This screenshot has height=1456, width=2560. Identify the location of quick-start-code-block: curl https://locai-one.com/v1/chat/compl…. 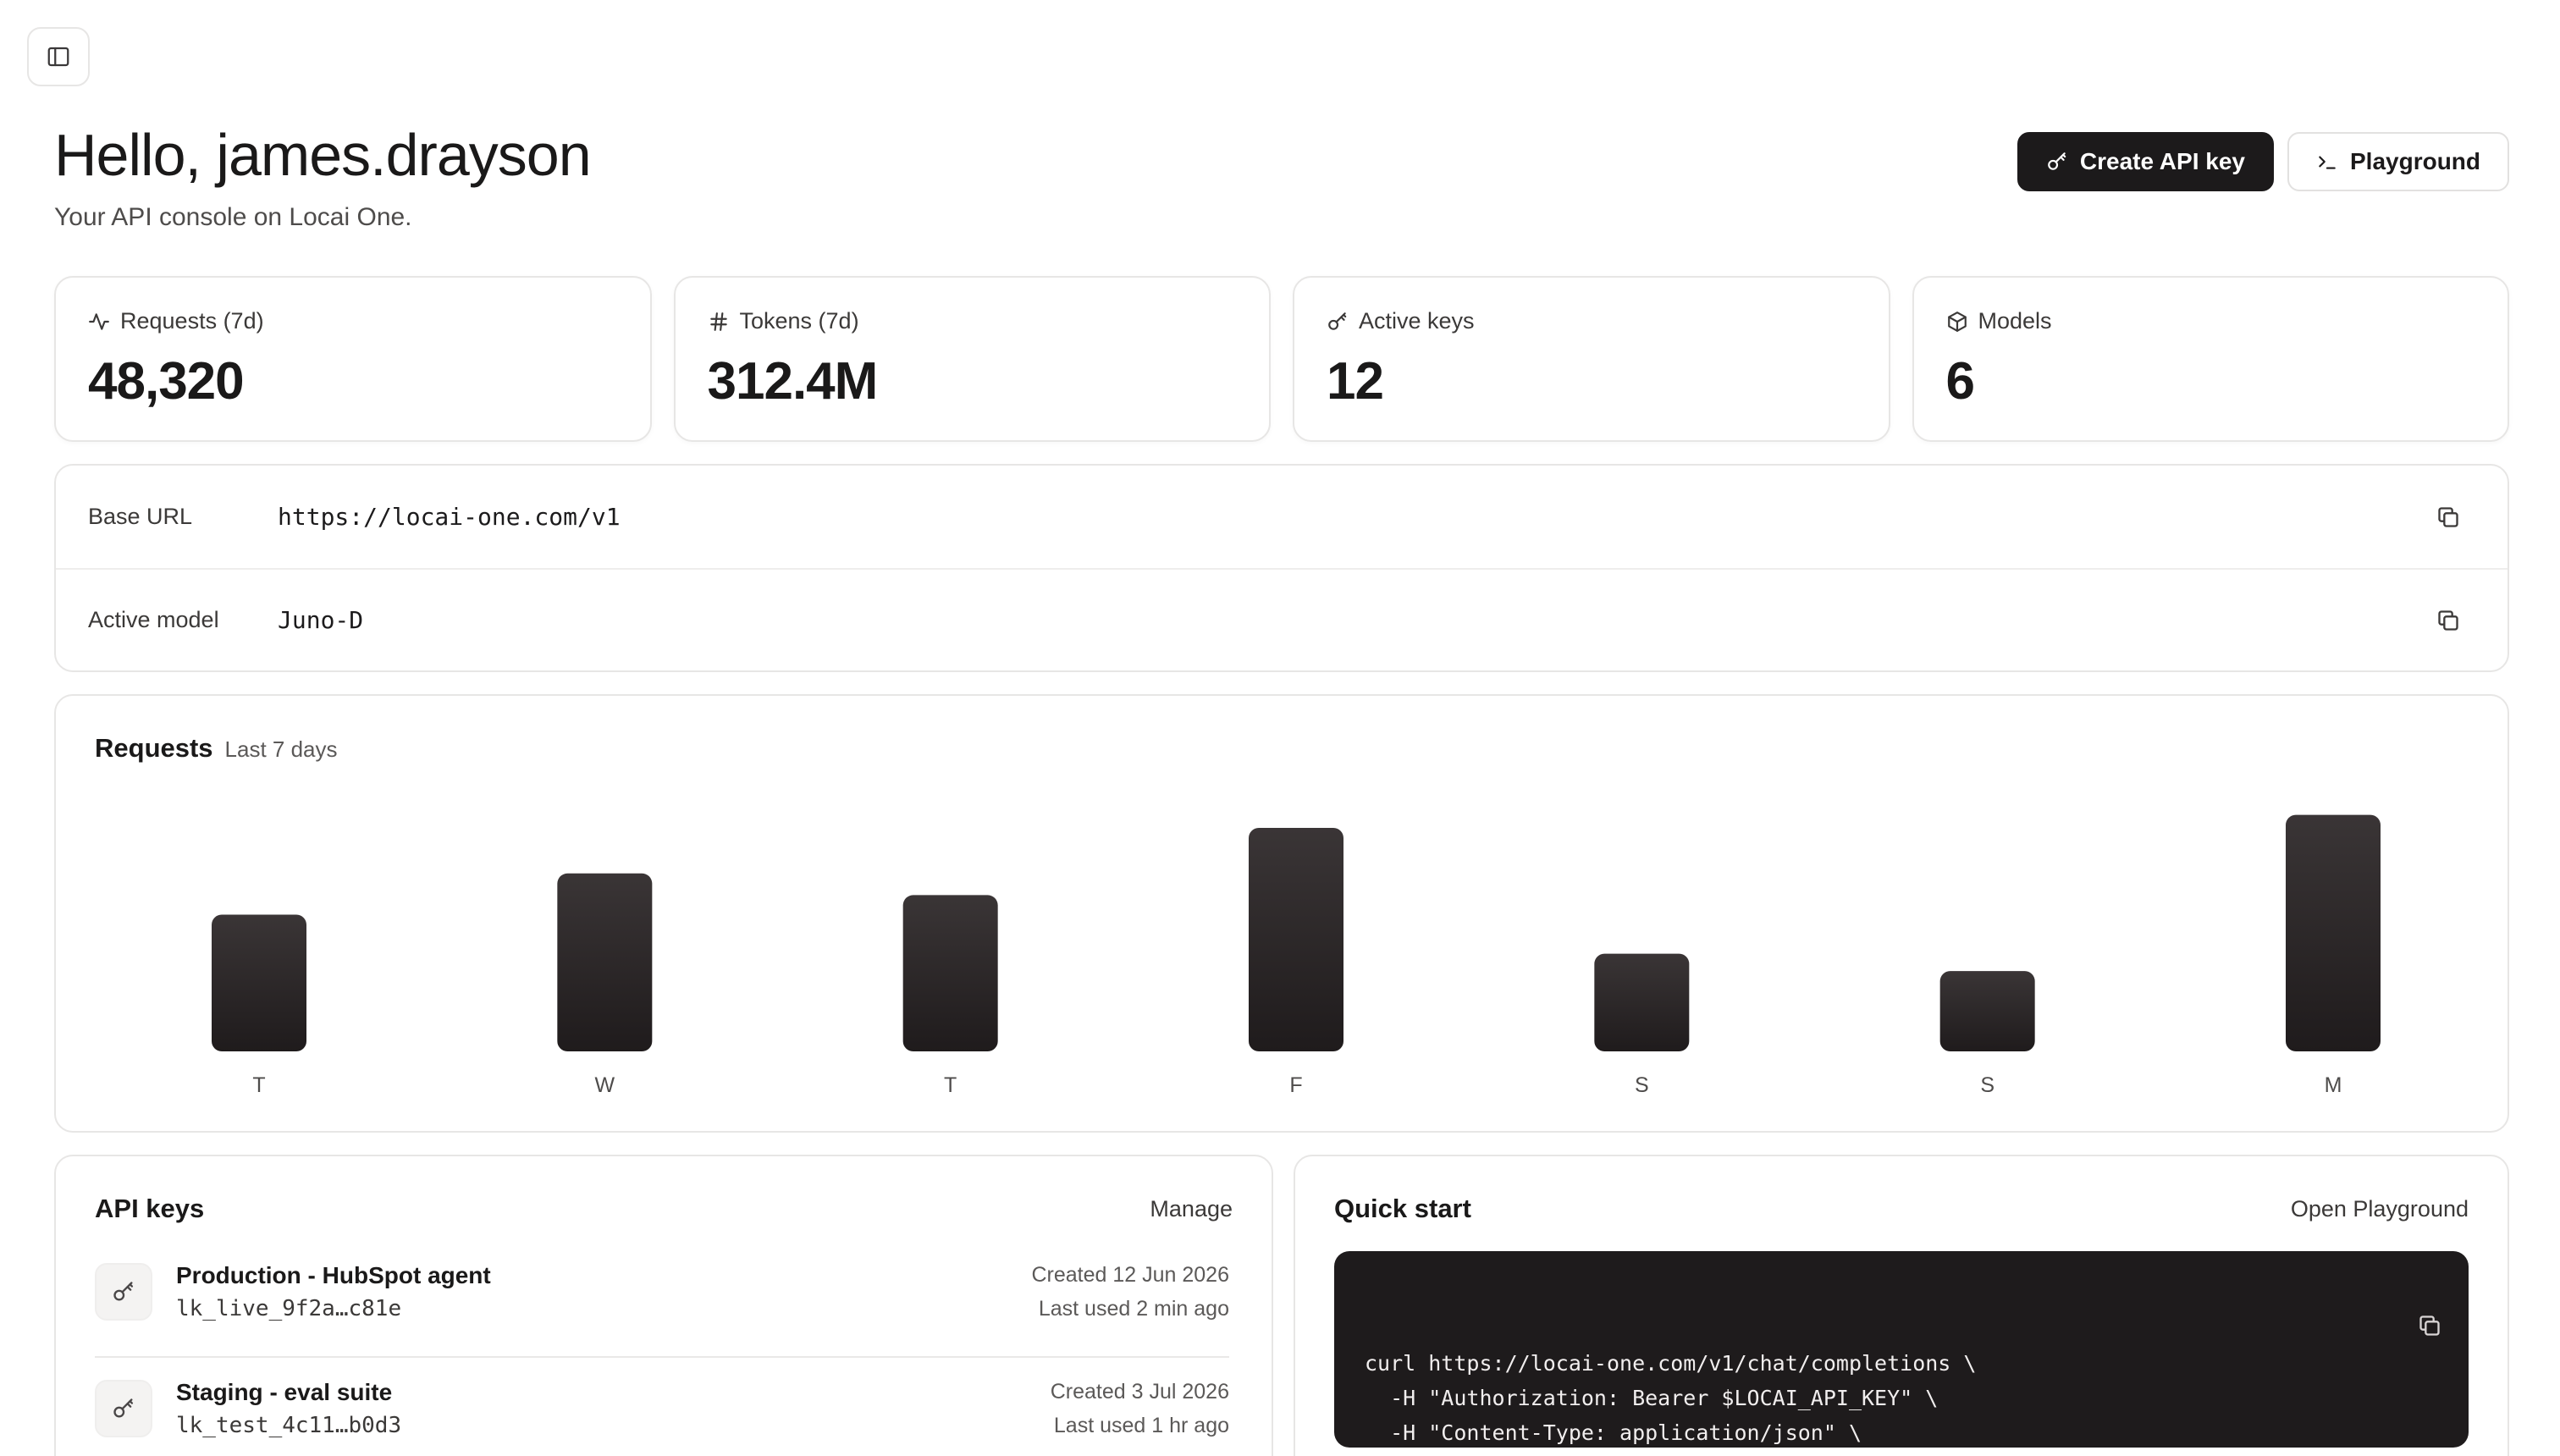
(1901, 1353).